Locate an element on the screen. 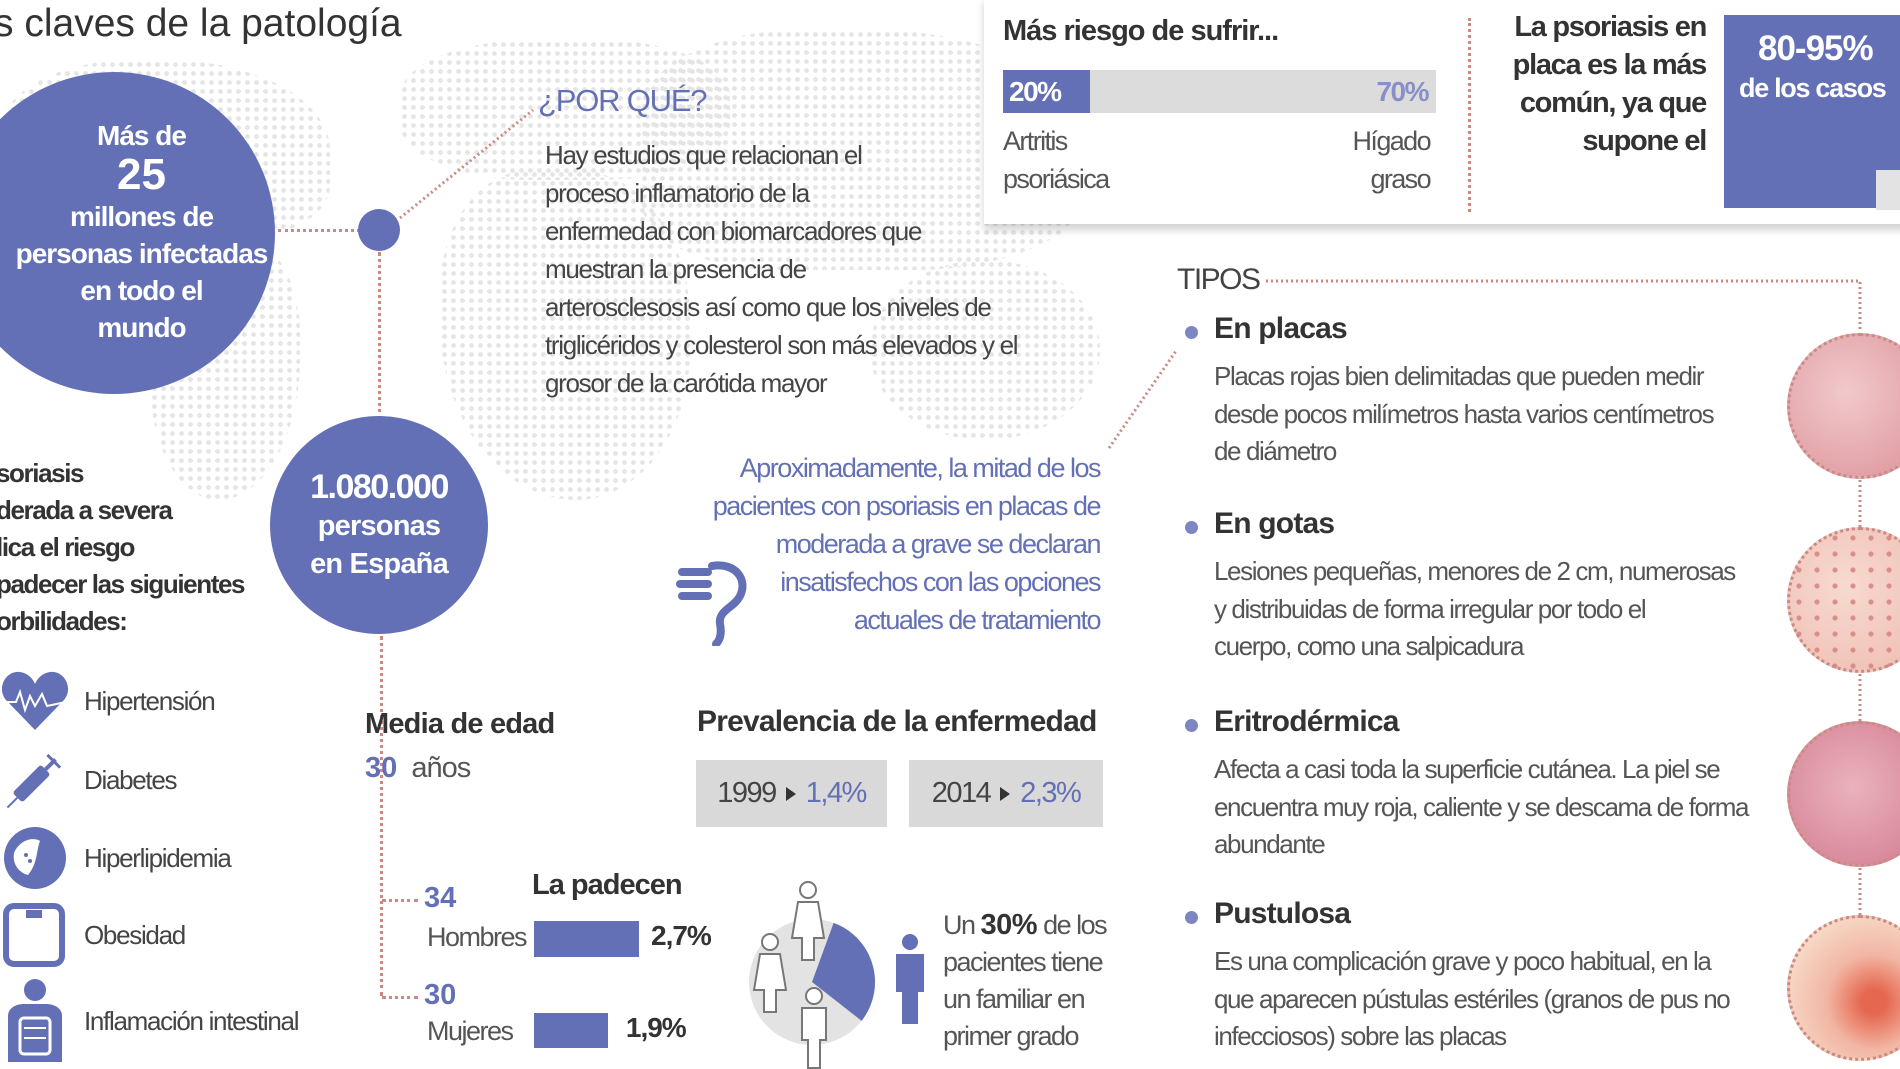 The width and height of the screenshot is (1900, 1069). comorbidity-label: Hiperlipidemia is located at coordinates (158, 857).